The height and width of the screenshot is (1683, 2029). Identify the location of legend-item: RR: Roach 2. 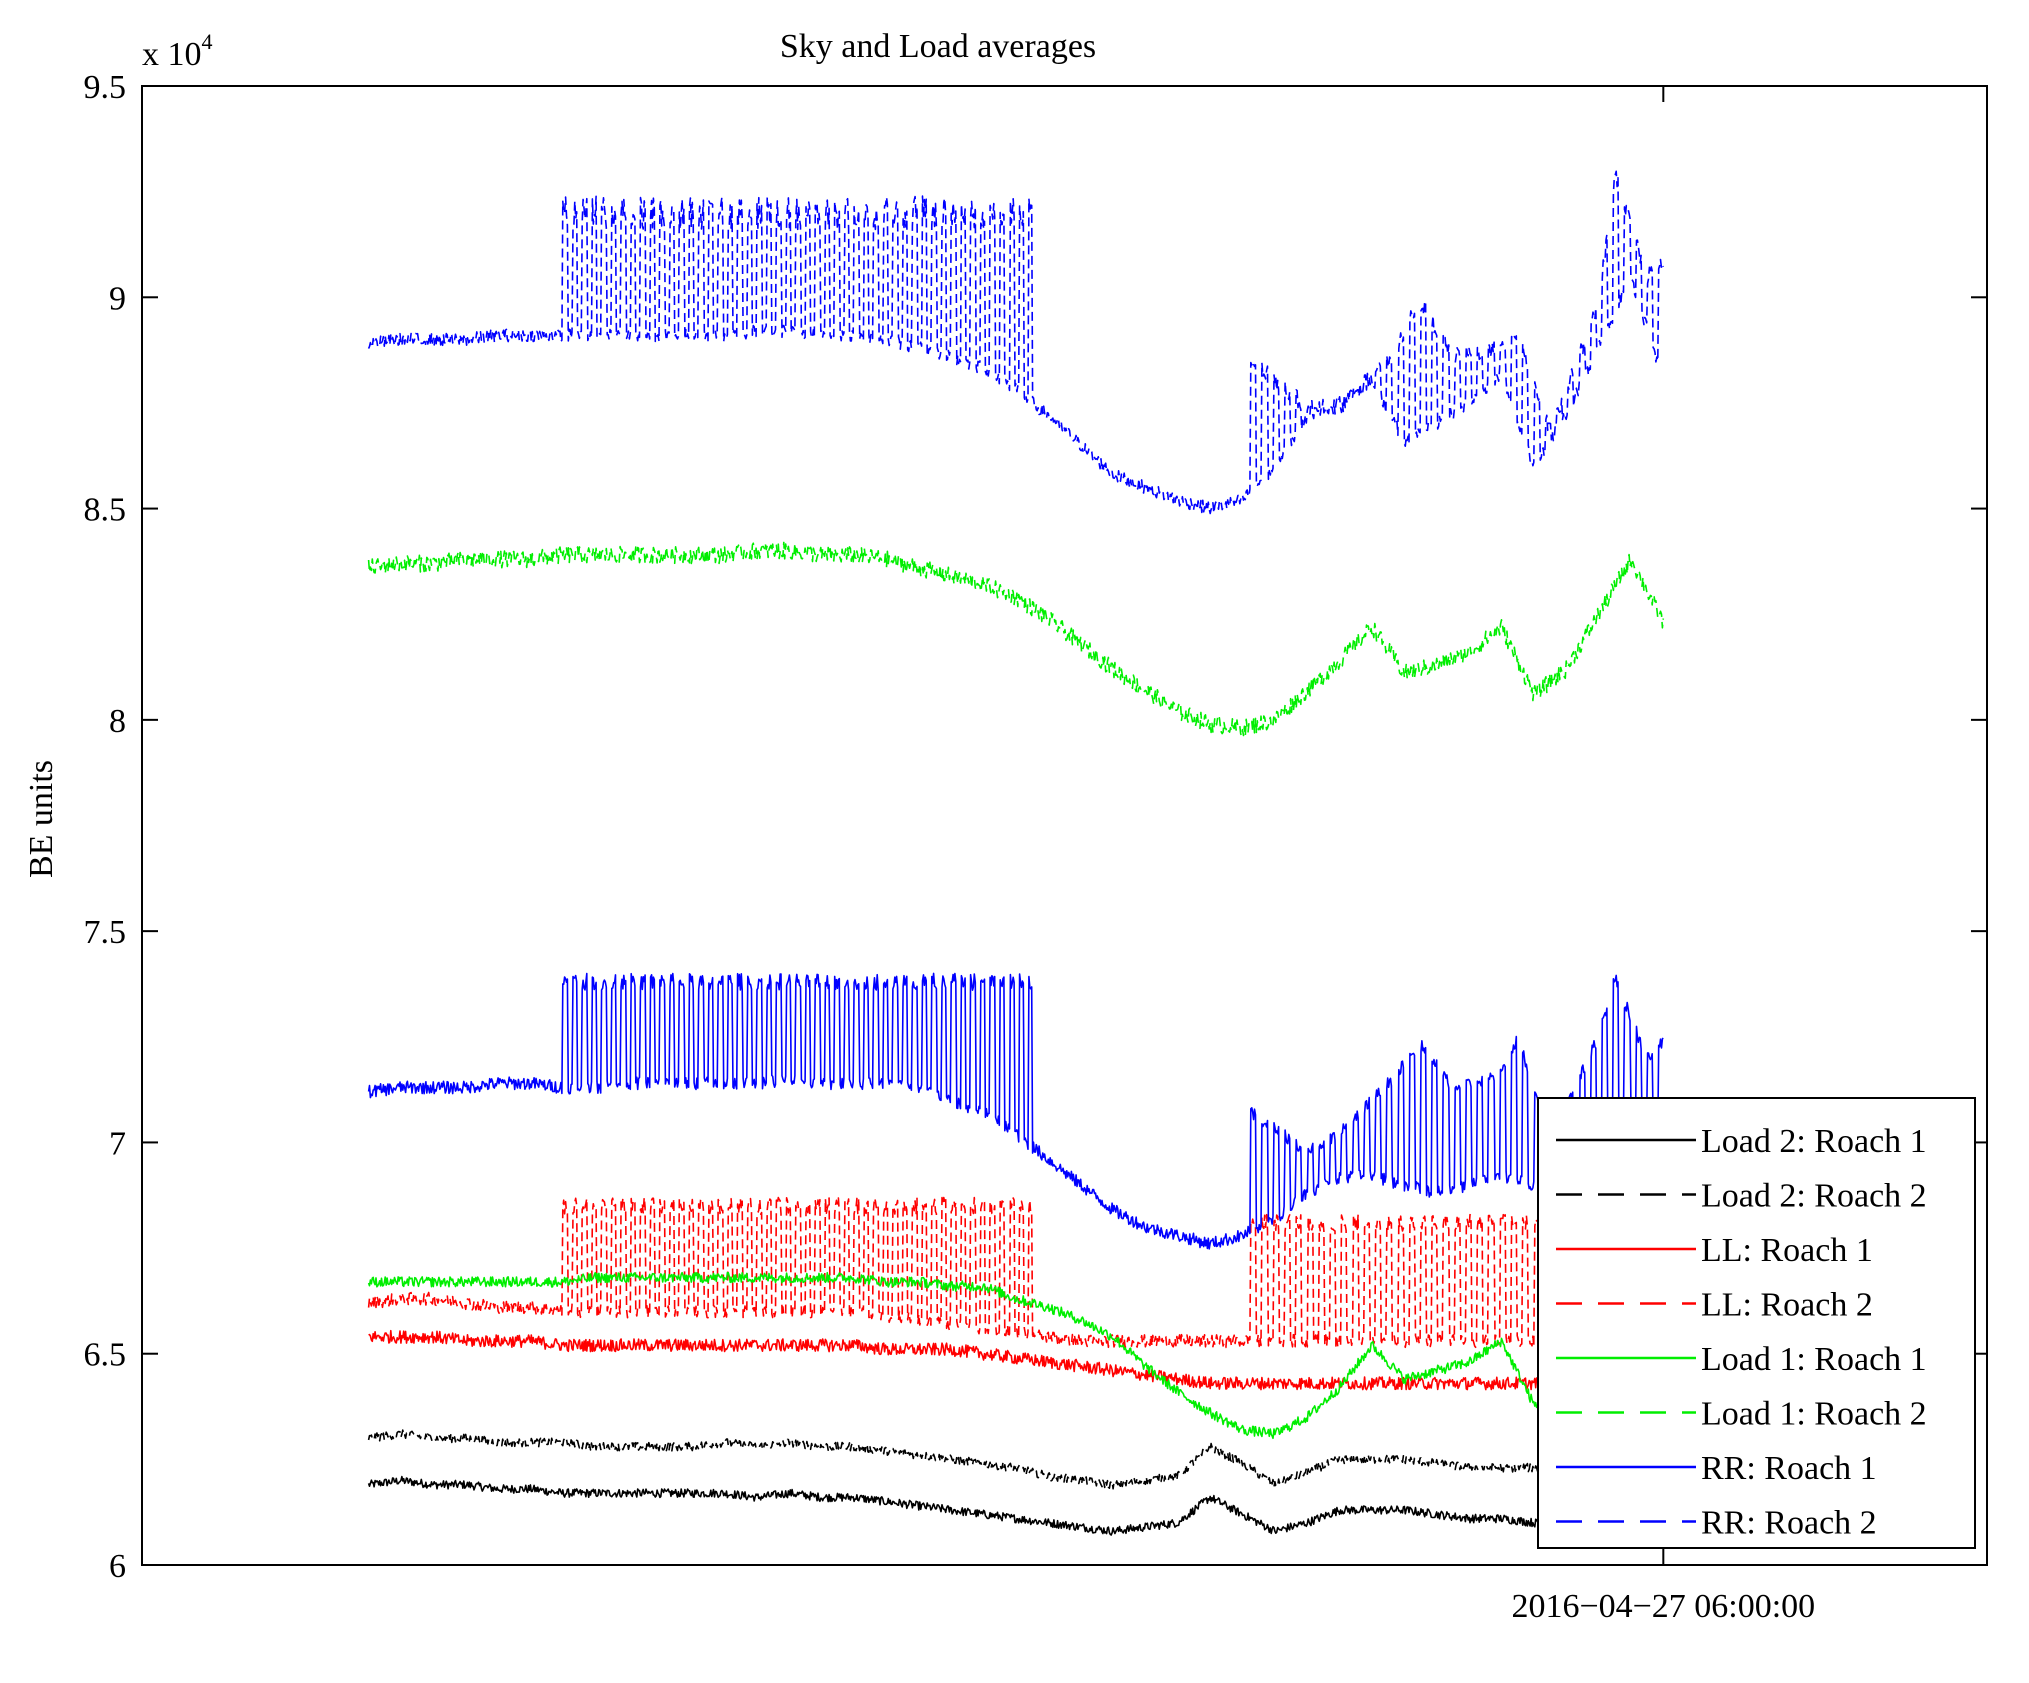
(1716, 1523).